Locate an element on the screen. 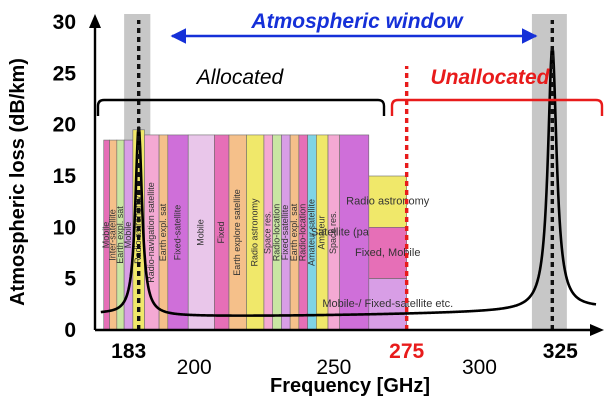 Image resolution: width=608 pixels, height=401 pixels. y-axis-arrow is located at coordinates (95, 21).